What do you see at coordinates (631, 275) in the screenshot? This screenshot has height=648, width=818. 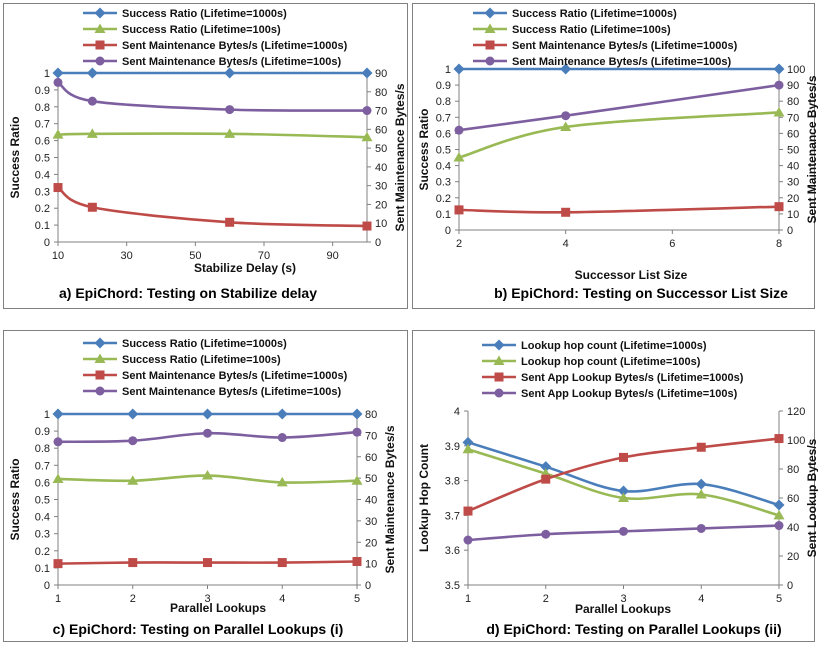 I see `x-axis-title: Successor List Size` at bounding box center [631, 275].